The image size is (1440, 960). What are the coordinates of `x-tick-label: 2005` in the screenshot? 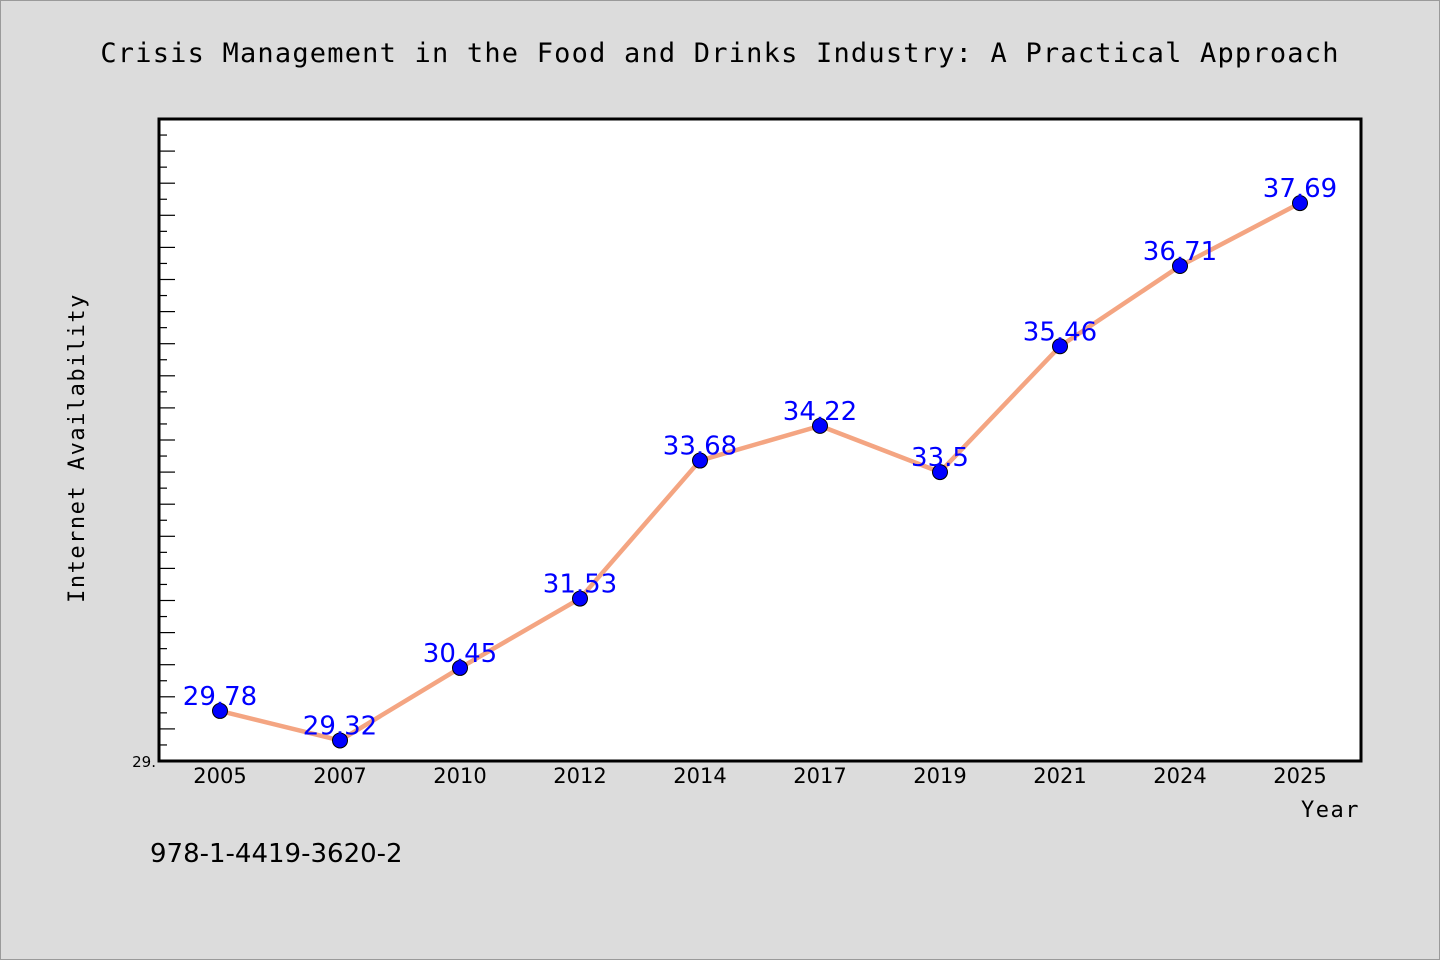 It's located at (219, 776).